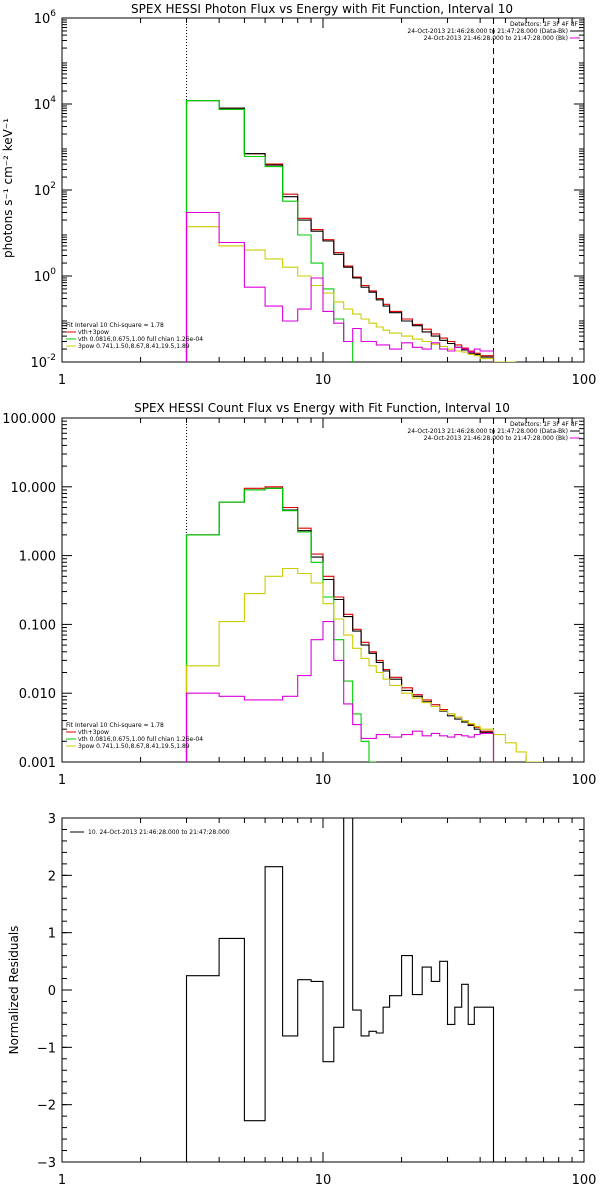 This screenshot has width=600, height=1200. I want to click on y-tick-label: 0.100, so click(37, 625).